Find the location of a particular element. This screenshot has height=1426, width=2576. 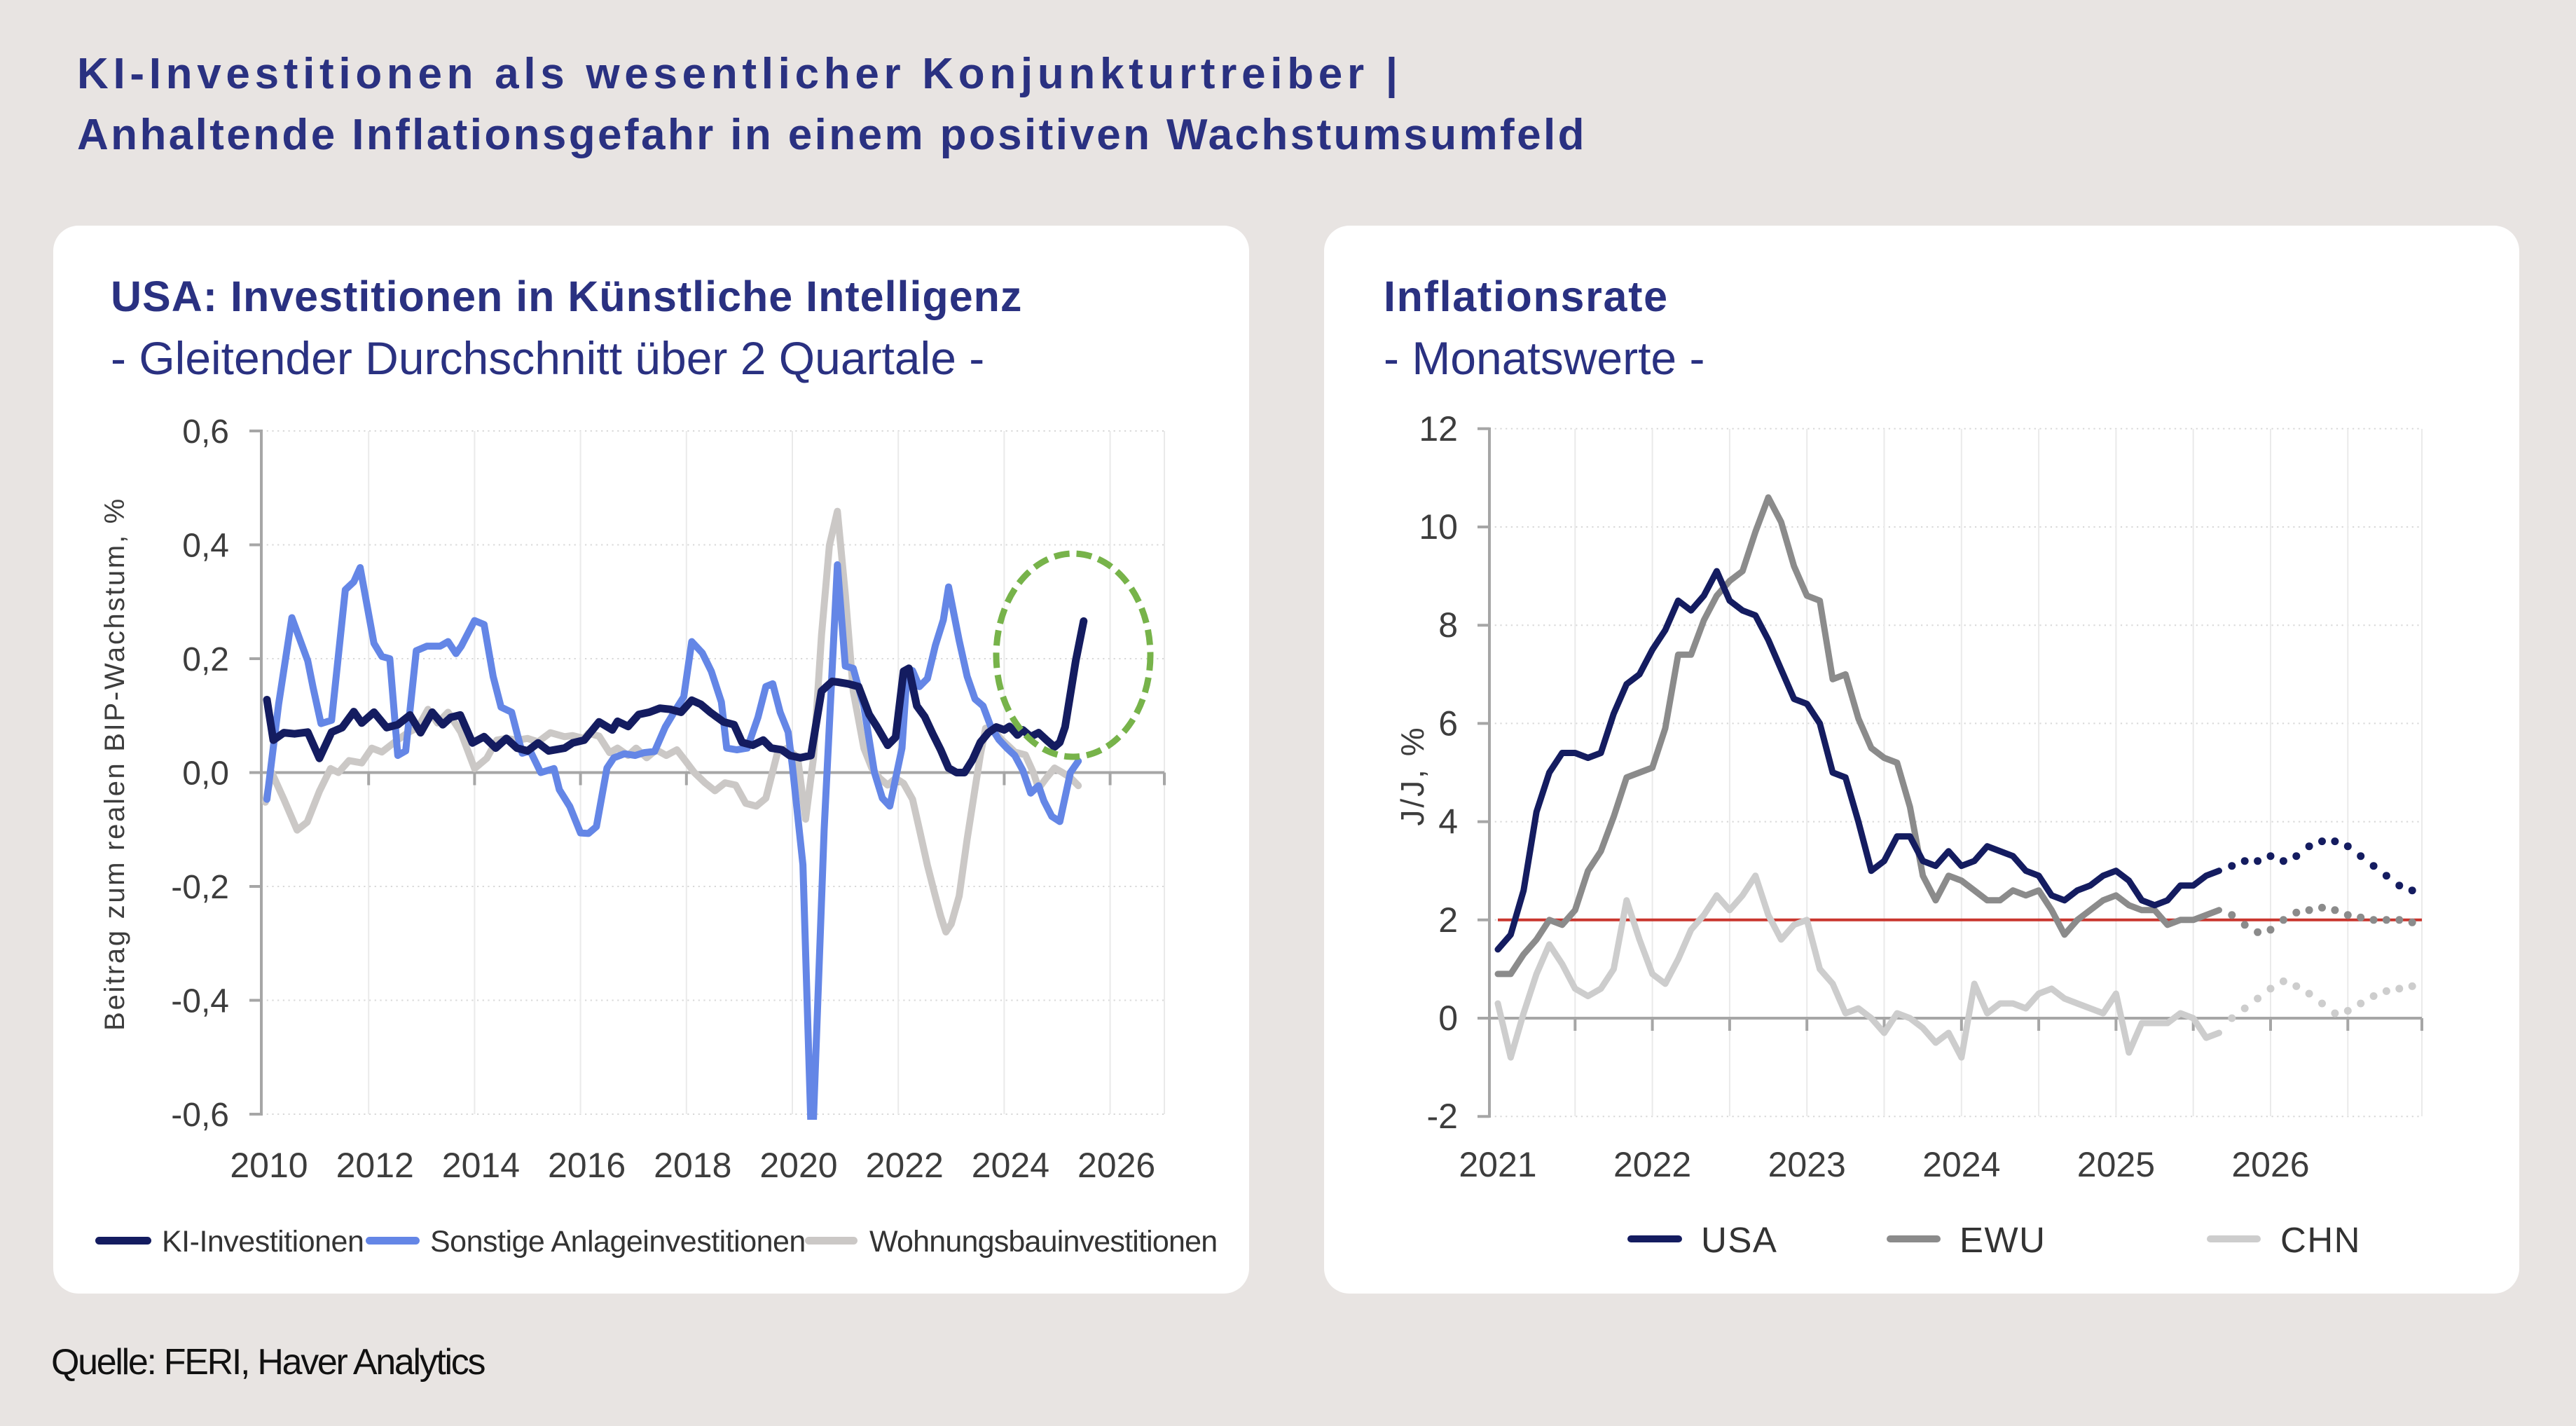

svg-text: J/J, % is located at coordinates (1412, 775).